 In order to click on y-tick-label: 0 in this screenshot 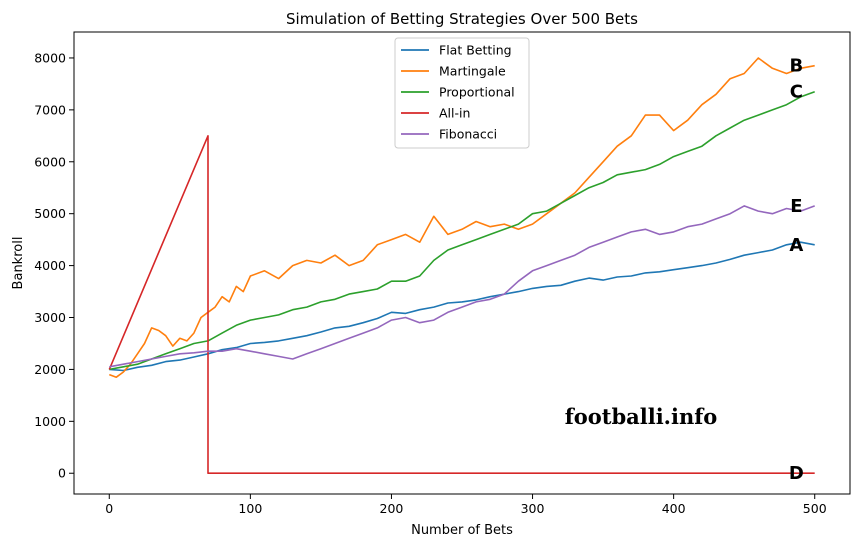, I will do `click(62, 473)`.